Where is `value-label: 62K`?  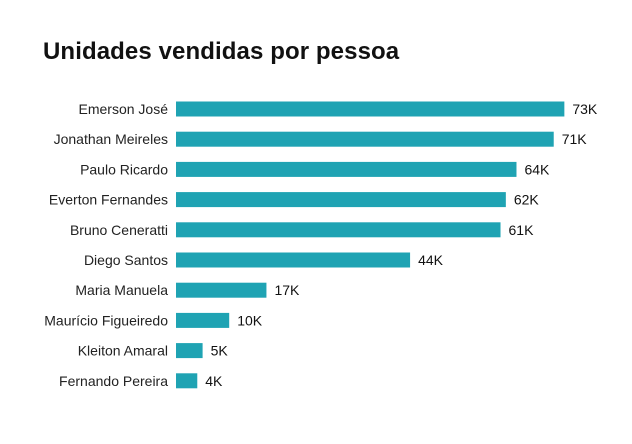 value-label: 62K is located at coordinates (527, 200).